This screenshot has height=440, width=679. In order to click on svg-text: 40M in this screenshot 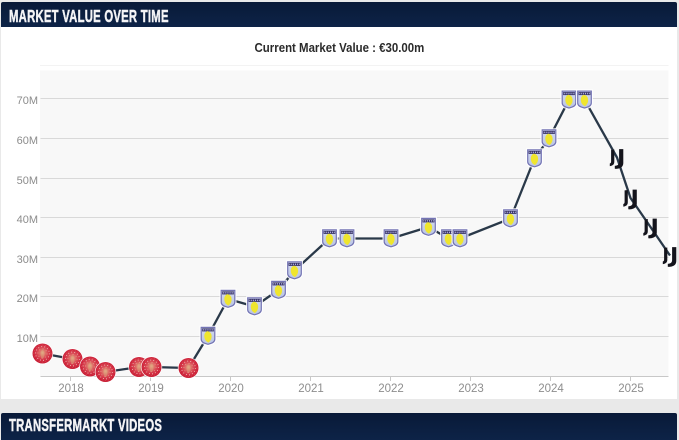, I will do `click(27, 220)`.